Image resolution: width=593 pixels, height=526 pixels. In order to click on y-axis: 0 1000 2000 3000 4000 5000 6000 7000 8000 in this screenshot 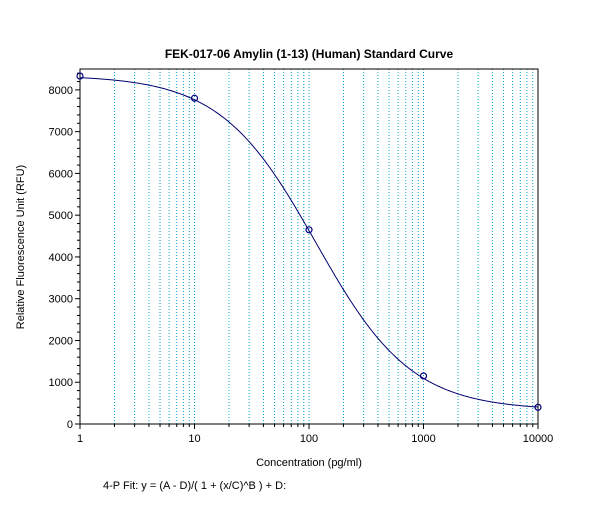, I will do `click(64, 251)`.